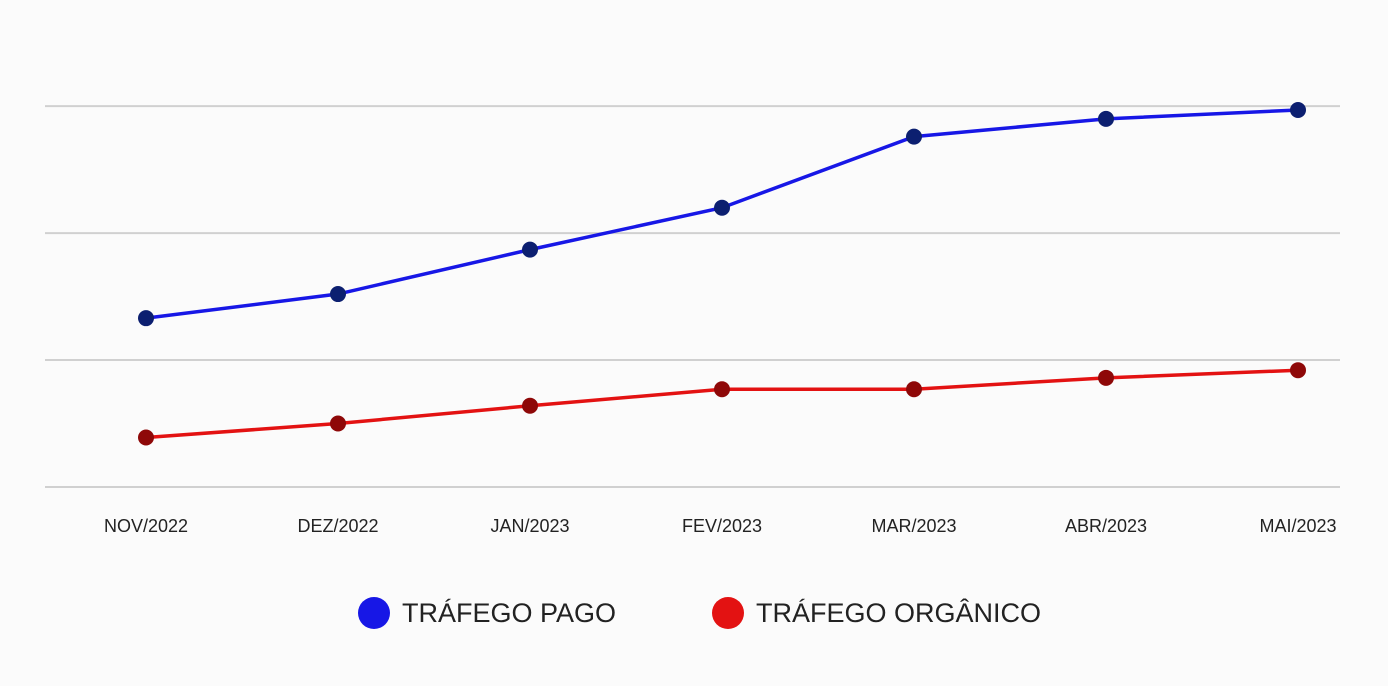 This screenshot has width=1388, height=686. I want to click on x-tick-label: ABR/2023, so click(1106, 526).